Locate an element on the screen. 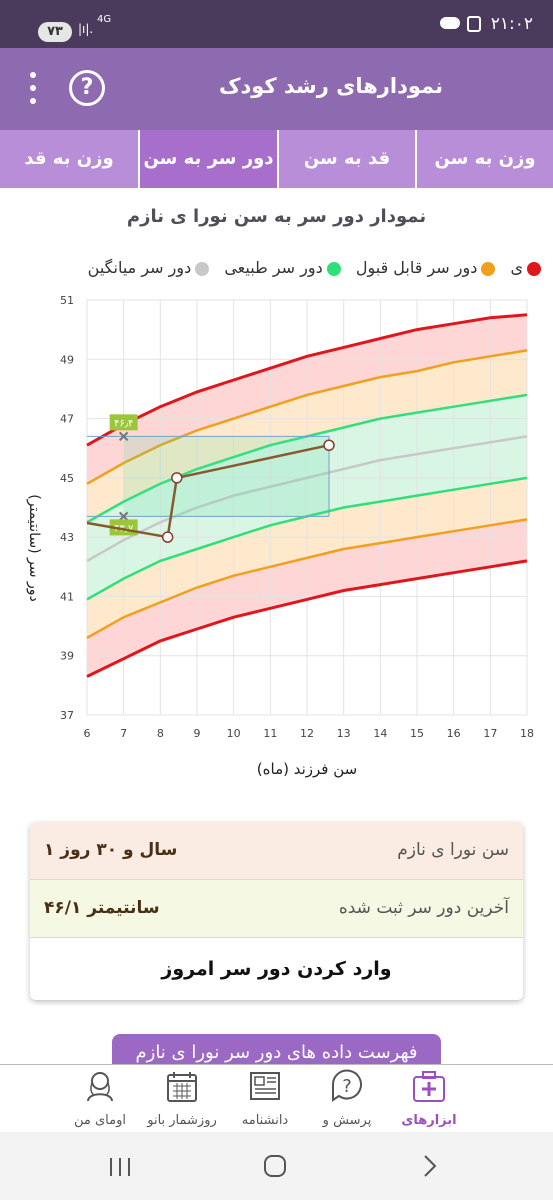 The height and width of the screenshot is (1200, 553). x-tick-label: 17 is located at coordinates (490, 733).